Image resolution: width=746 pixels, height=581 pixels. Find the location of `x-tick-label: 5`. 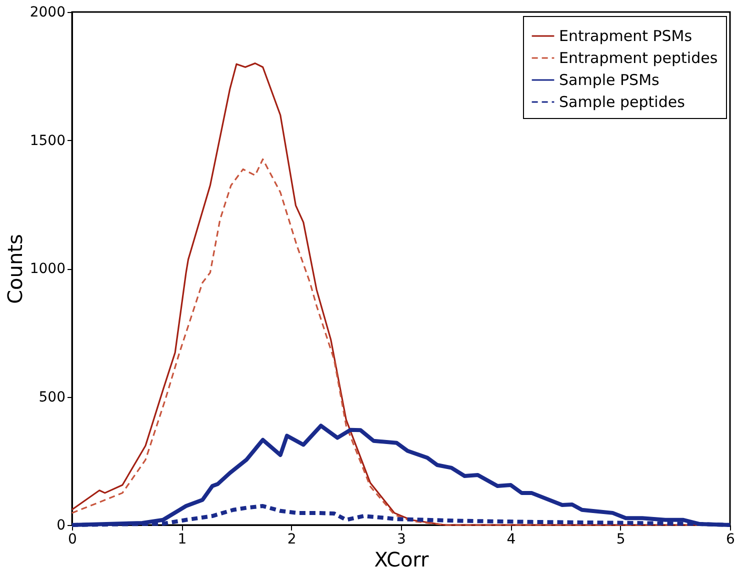

x-tick-label: 5 is located at coordinates (621, 540).